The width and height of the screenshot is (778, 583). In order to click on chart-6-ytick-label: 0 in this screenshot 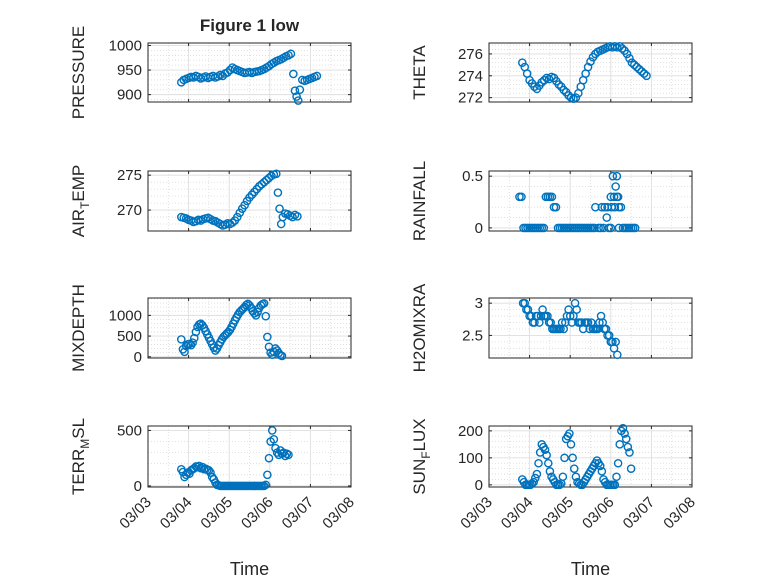, I will do `click(138, 486)`.